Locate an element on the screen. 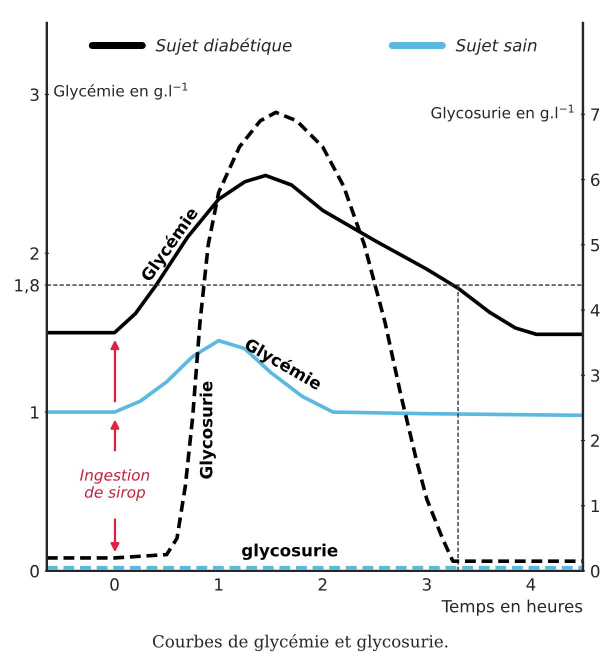  y2-tick-label: 3 is located at coordinates (595, 375).